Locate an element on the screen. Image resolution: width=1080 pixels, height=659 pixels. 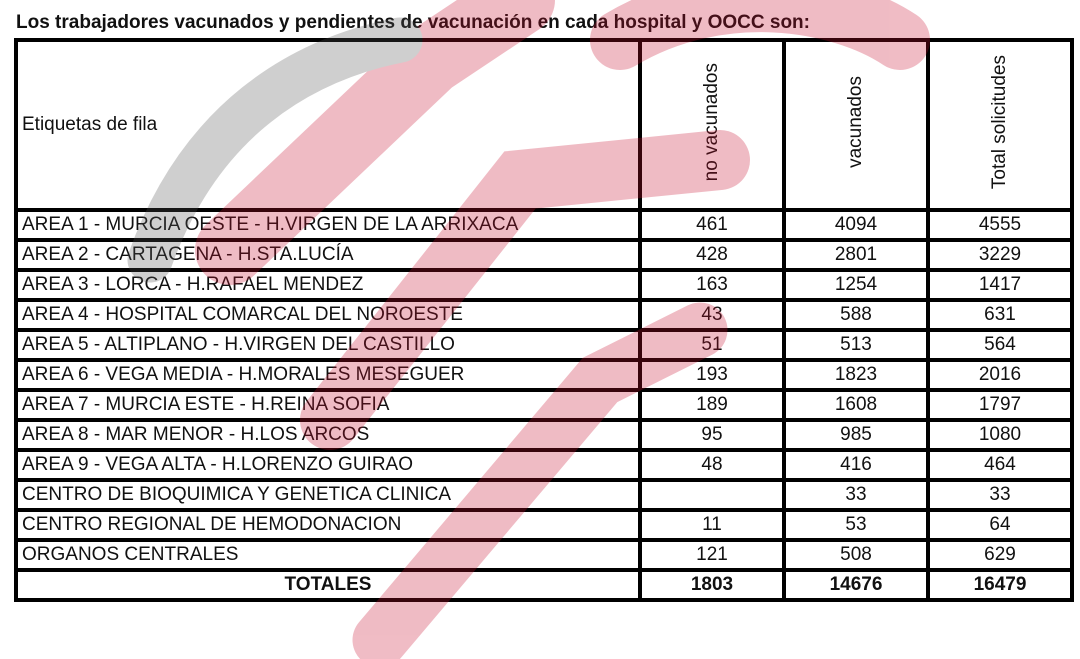
value-cell: 1608 is located at coordinates (856, 405).